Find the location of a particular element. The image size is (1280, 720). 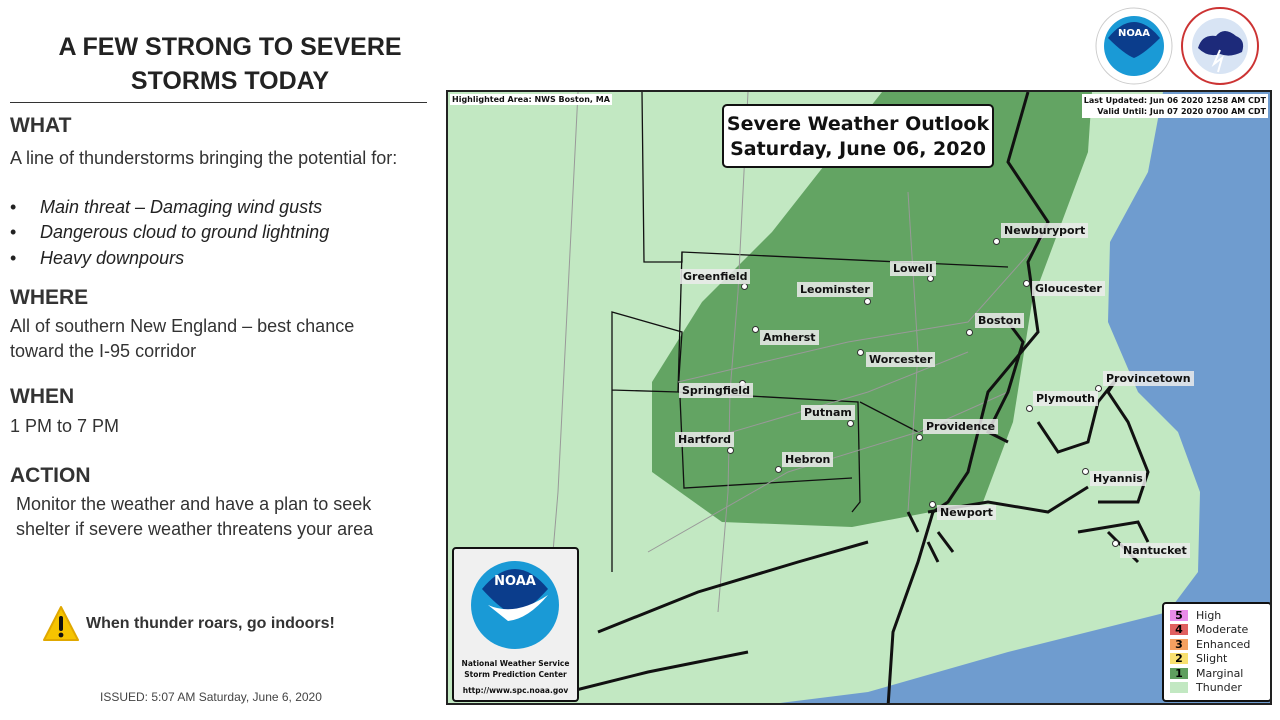

what-heading: WHAT is located at coordinates (41, 125).